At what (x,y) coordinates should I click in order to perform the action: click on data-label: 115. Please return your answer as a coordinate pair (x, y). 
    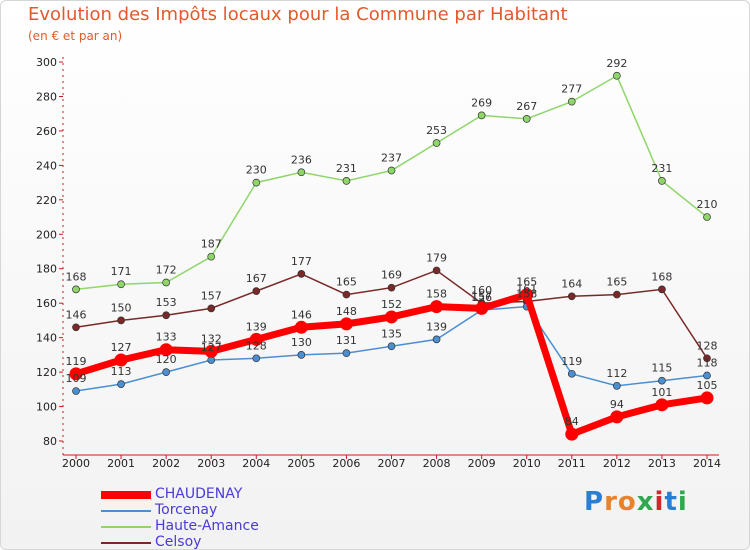
    Looking at the image, I should click on (661, 368).